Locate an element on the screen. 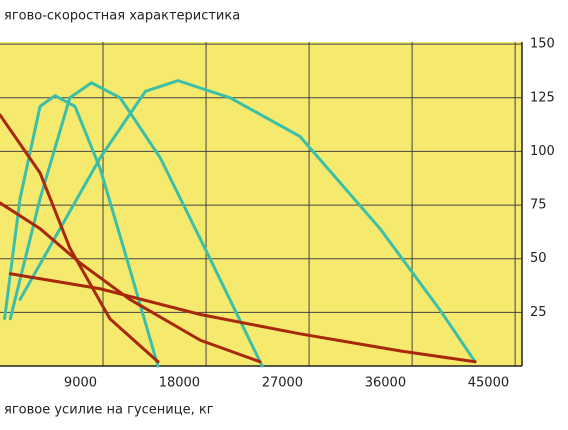  x-tick-label: 18000 is located at coordinates (179, 383).